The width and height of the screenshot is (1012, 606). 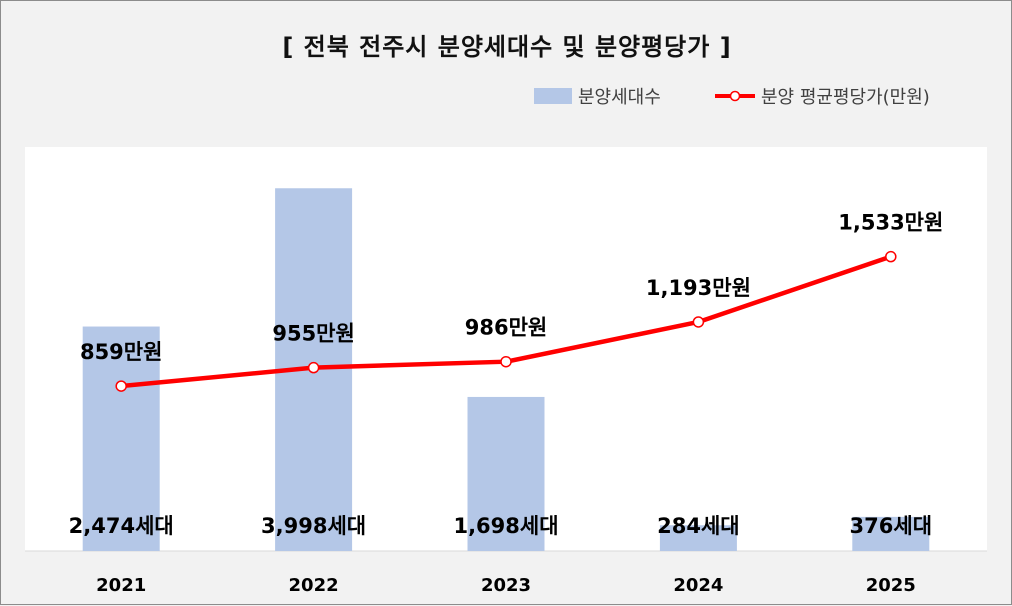 What do you see at coordinates (845, 97) in the screenshot?
I see `legend-label-price: 분양 평균평당가(만원)` at bounding box center [845, 97].